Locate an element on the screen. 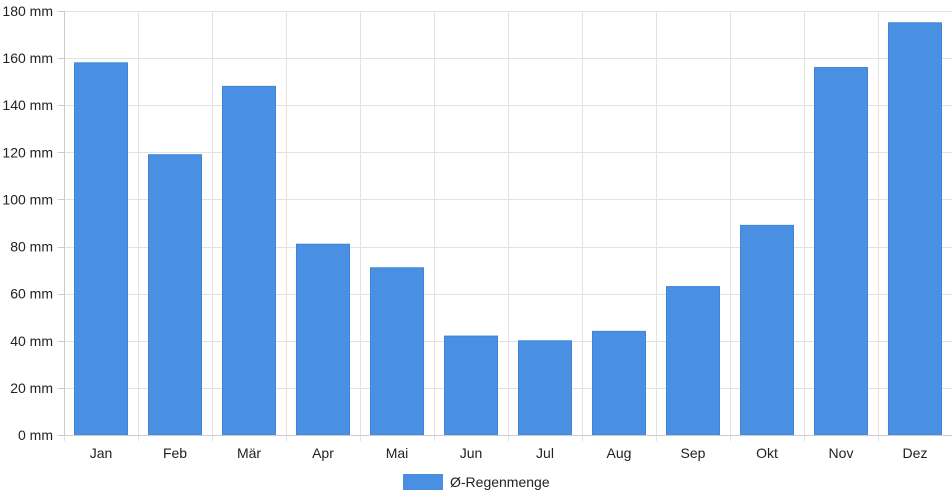 This screenshot has width=952, height=500. x-tick-label: Apr is located at coordinates (323, 453).